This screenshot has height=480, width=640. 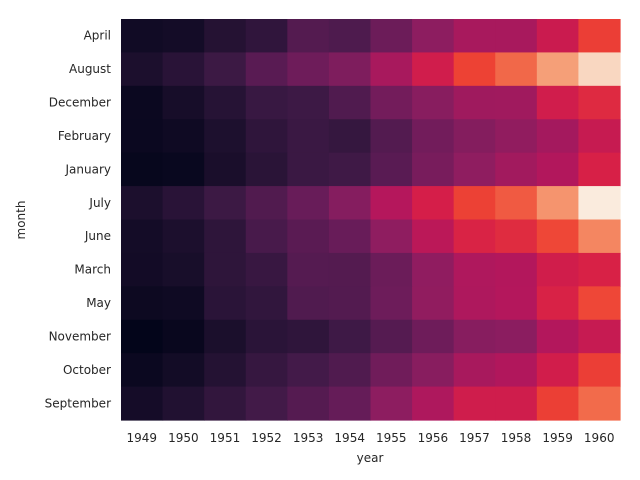 What do you see at coordinates (370, 458) in the screenshot?
I see `x-axis-title: year` at bounding box center [370, 458].